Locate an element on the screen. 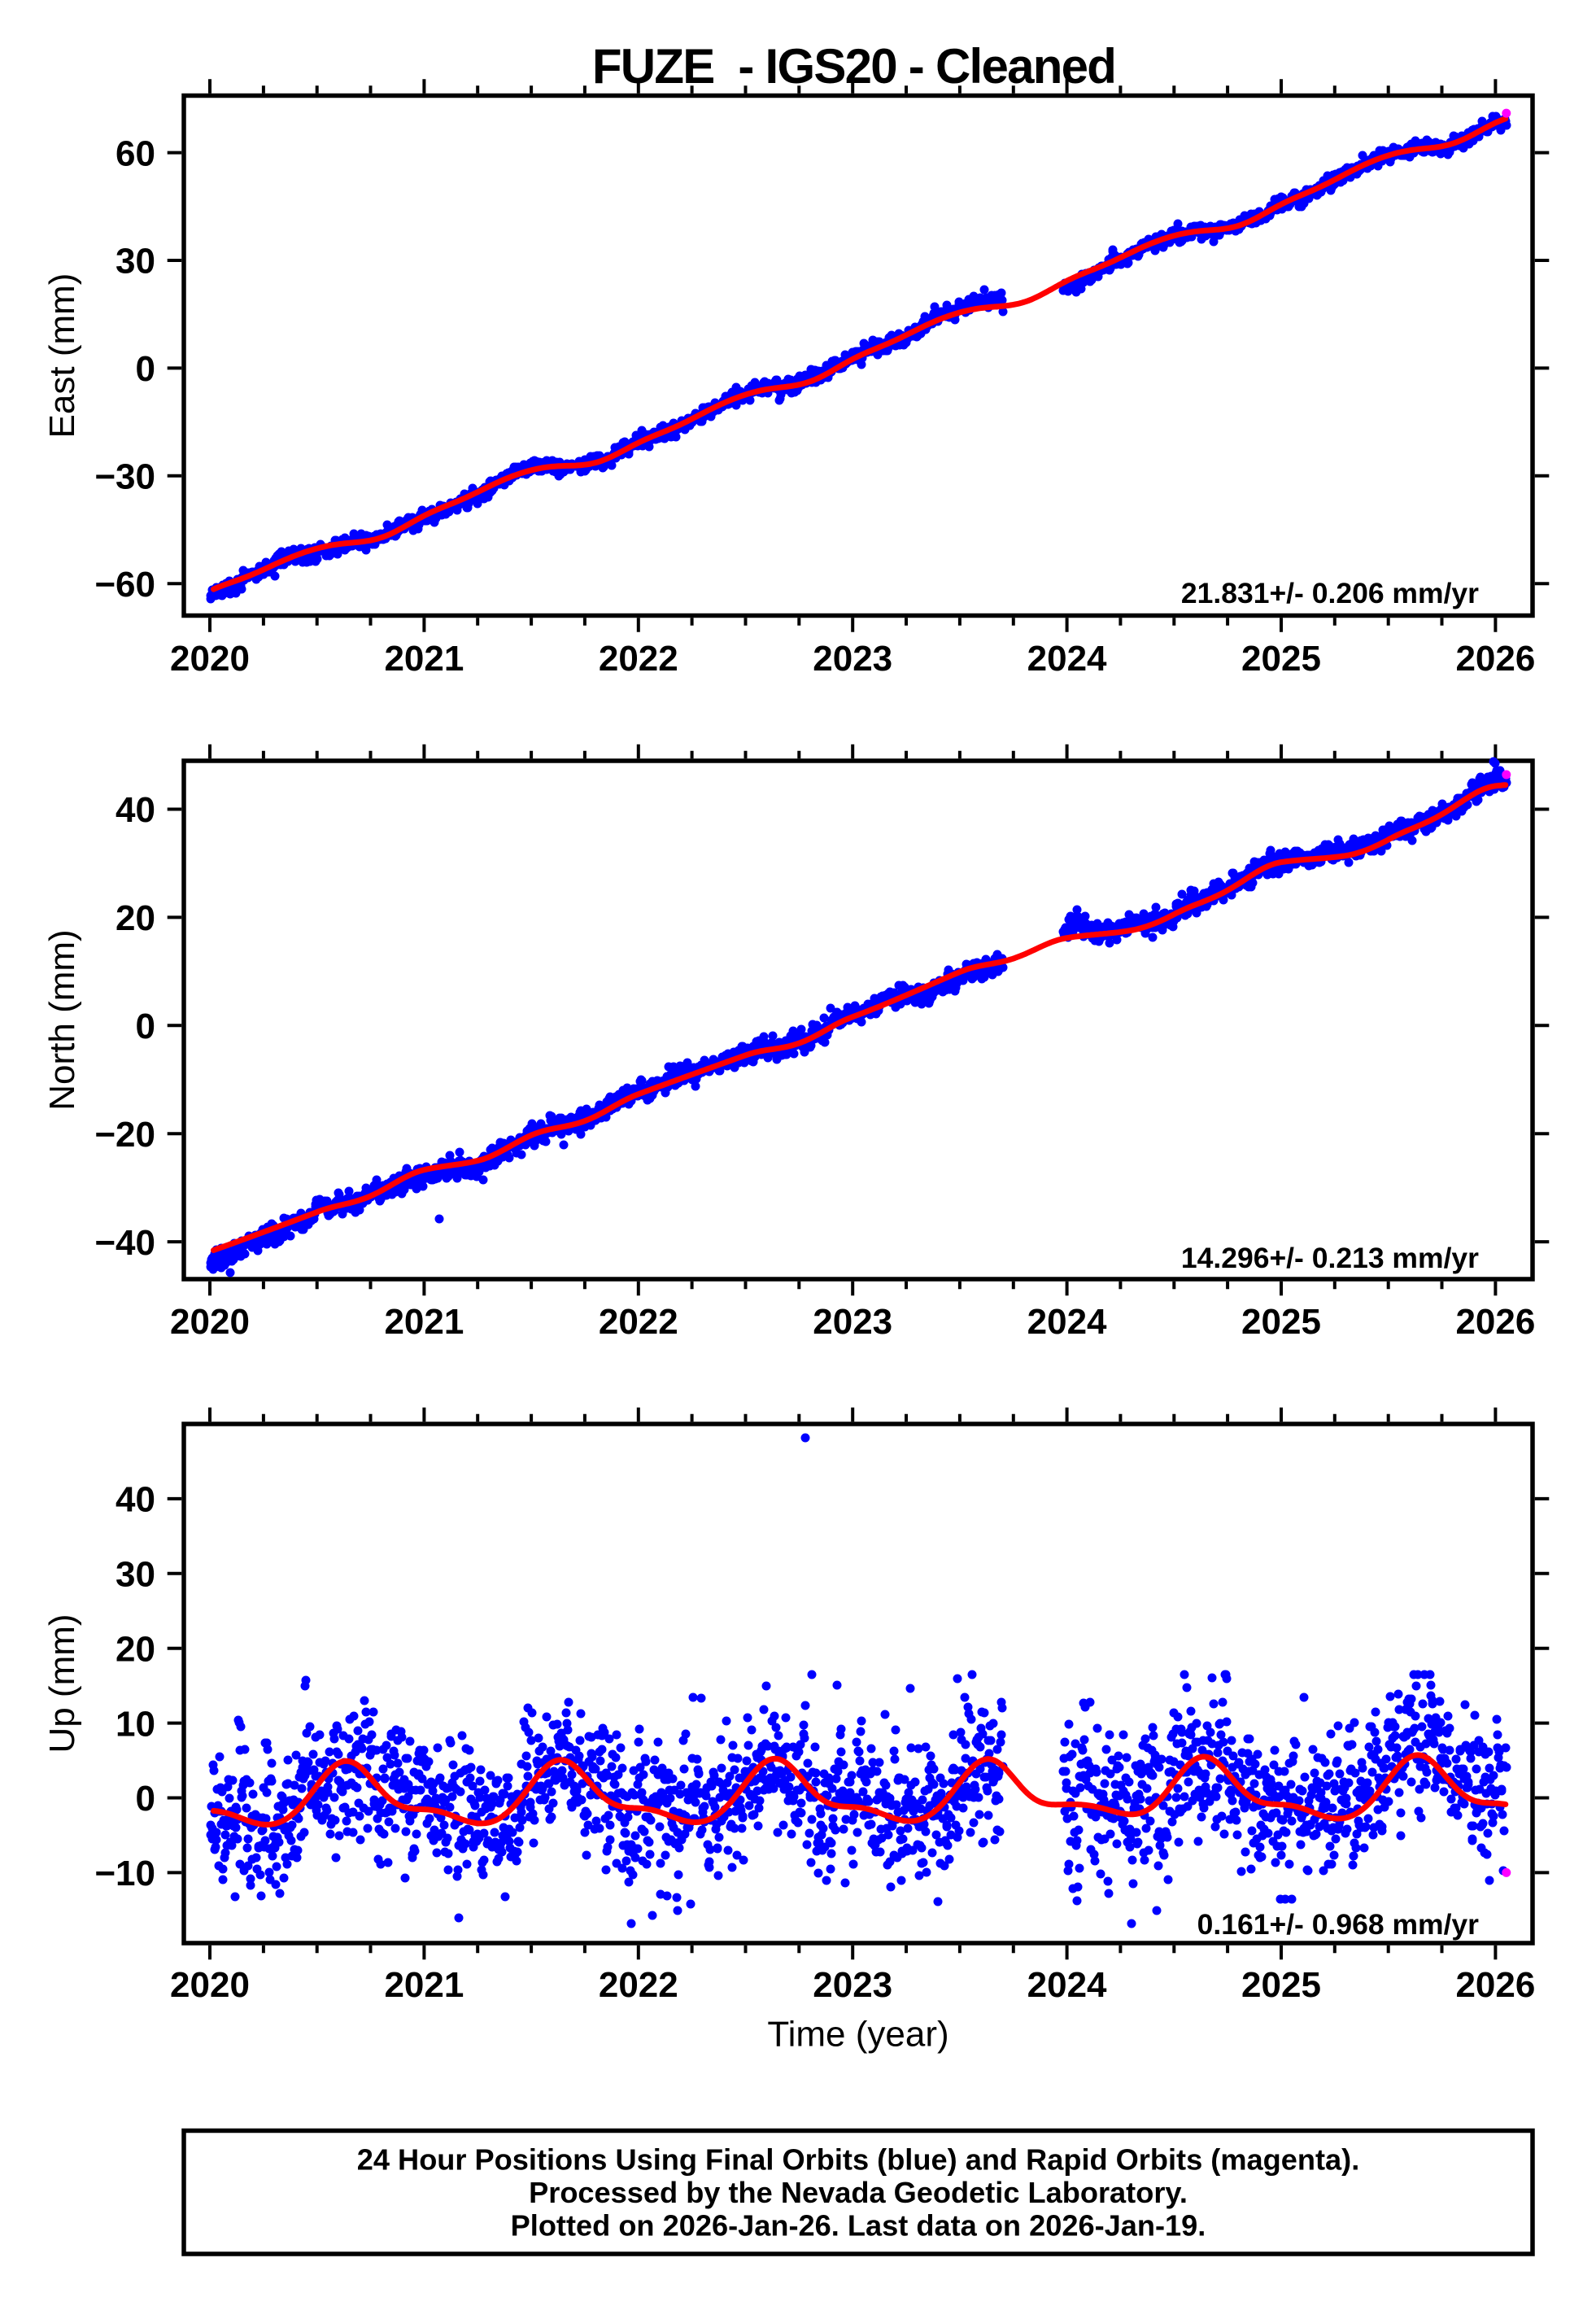  svg-text: FUZE - IGS20 - Cleaned is located at coordinates (853, 66).